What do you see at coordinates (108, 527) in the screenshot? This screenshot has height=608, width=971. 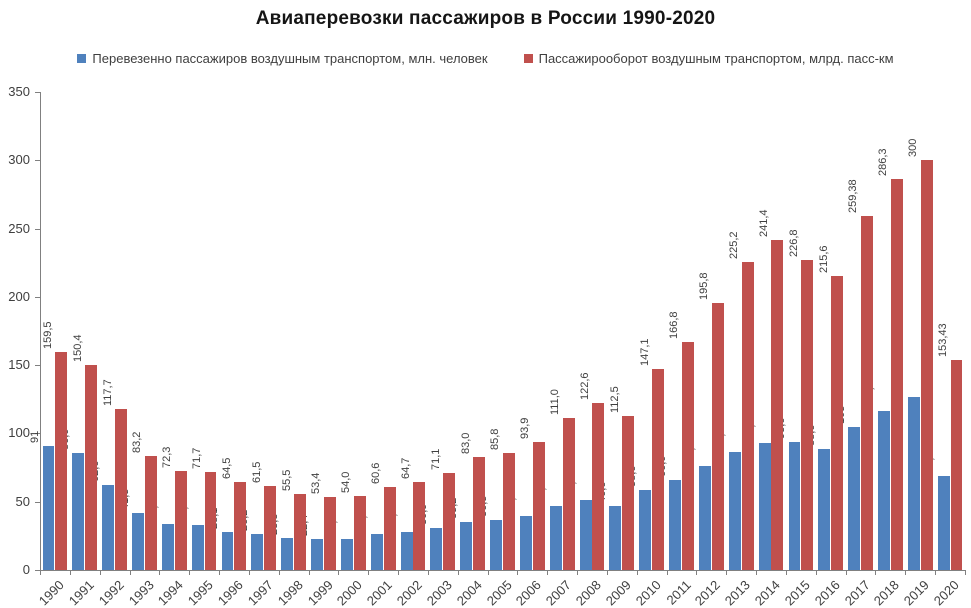 I see `bar-1992-series0` at bounding box center [108, 527].